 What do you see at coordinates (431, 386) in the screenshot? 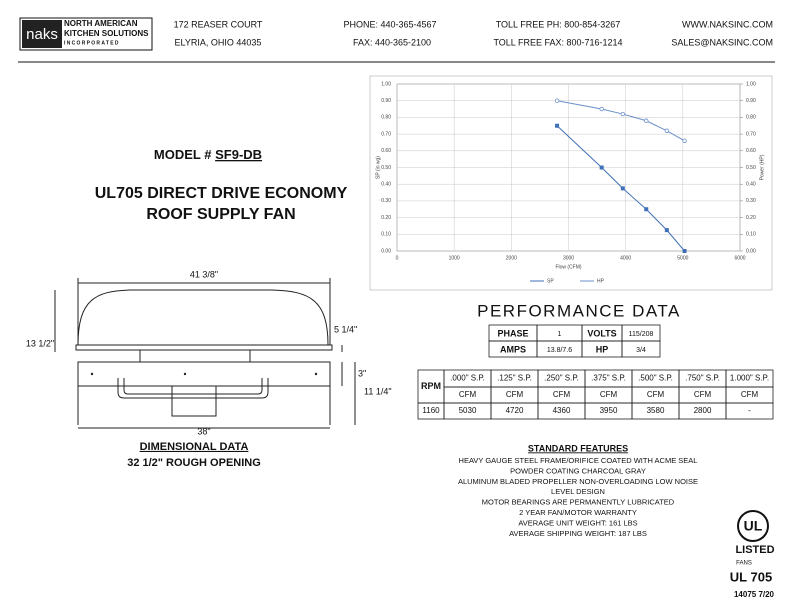
I see `table-header: RPM` at bounding box center [431, 386].